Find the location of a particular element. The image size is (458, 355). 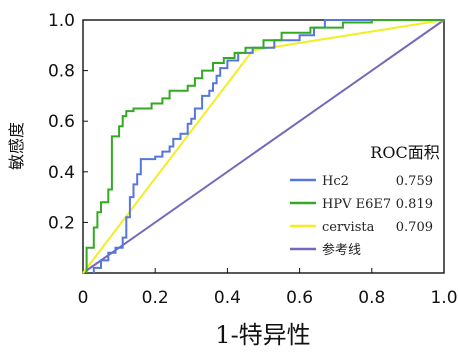

x-tick-label: 0.8 is located at coordinates (371, 298).